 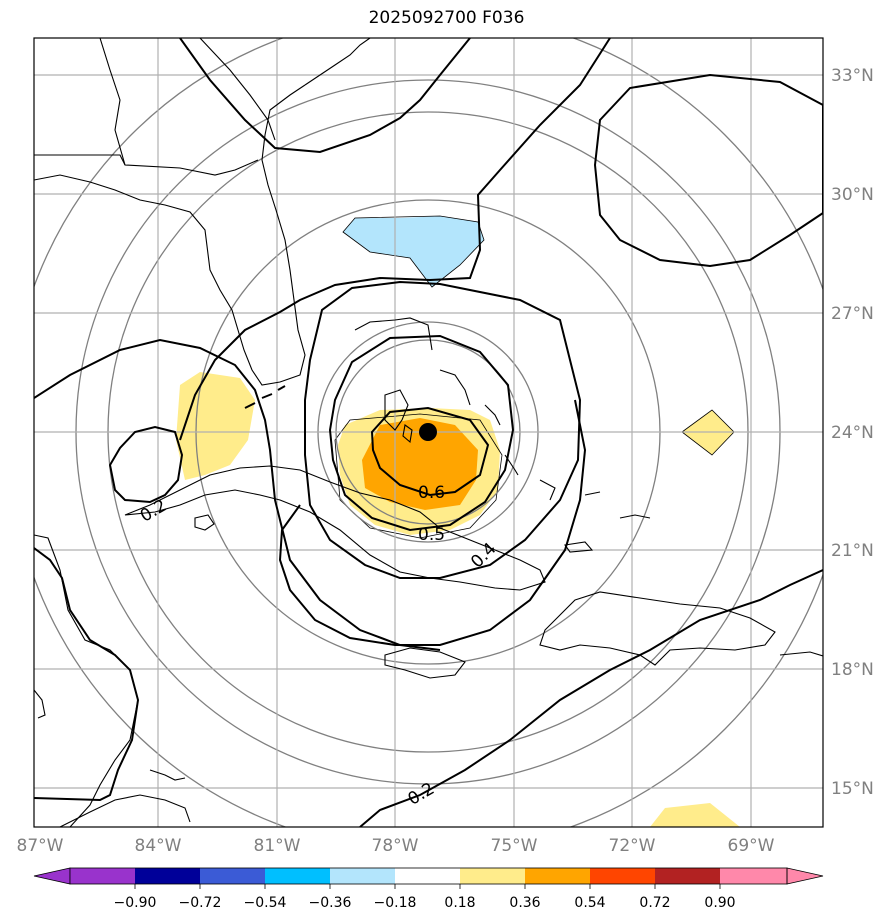 What do you see at coordinates (617, 505) in the screenshot?
I see `coastline-turks` at bounding box center [617, 505].